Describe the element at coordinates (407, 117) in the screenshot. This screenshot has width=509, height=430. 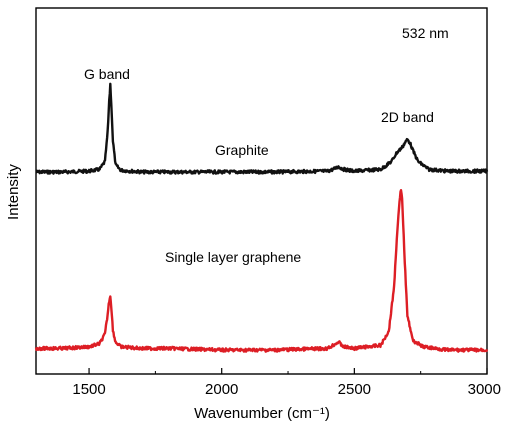
I see `annotation-2d-band: 2D band` at that location.